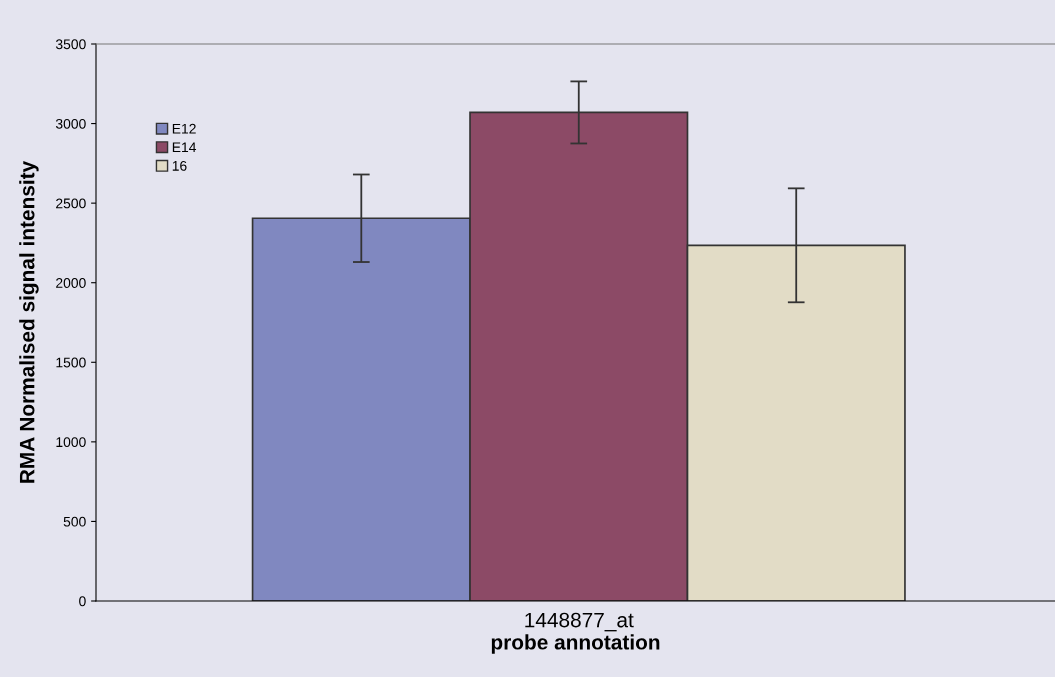 The height and width of the screenshot is (677, 1055). I want to click on x-tick-label: 1448877_at, so click(579, 622).